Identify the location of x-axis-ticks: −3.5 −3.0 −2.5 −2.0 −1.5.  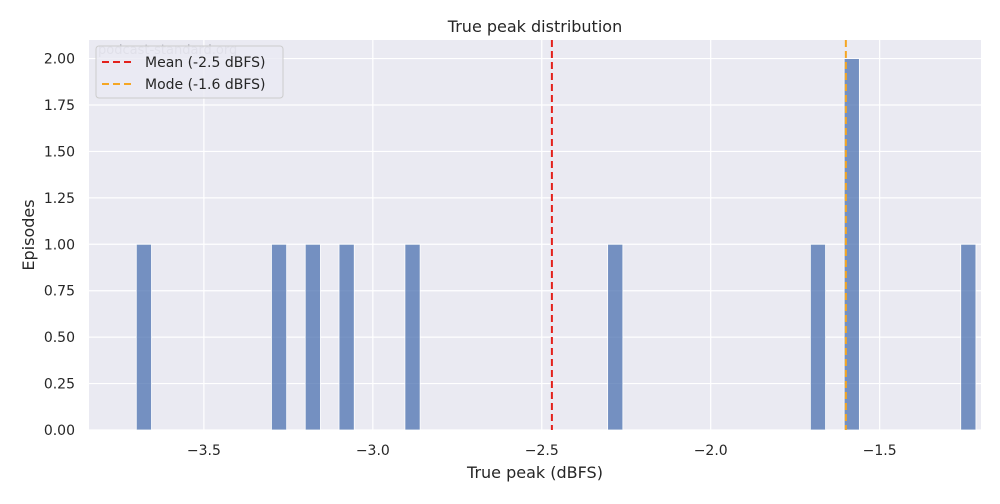
(542, 451).